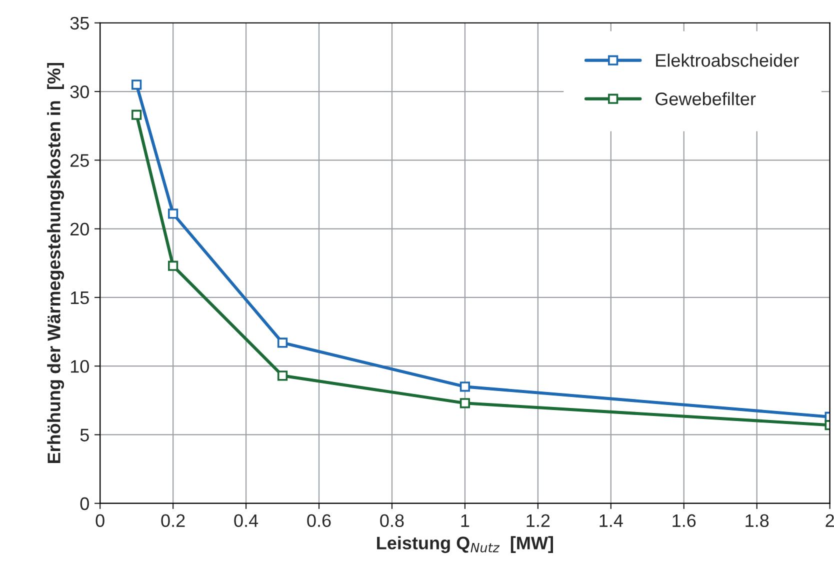 This screenshot has height=572, width=834. What do you see at coordinates (465, 545) in the screenshot?
I see `x-axis-title: Leistung Q$_{Nutz}$ [MW]` at bounding box center [465, 545].